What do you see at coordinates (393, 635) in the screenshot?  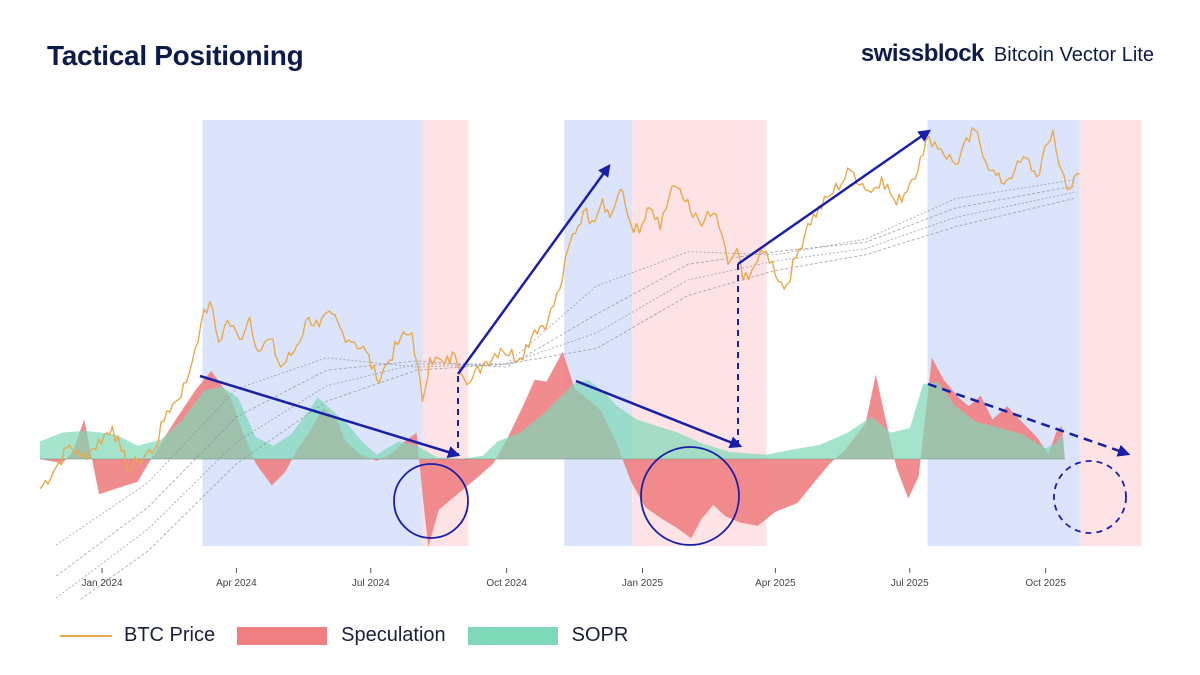 I see `legend-label-speculation: Speculation` at bounding box center [393, 635].